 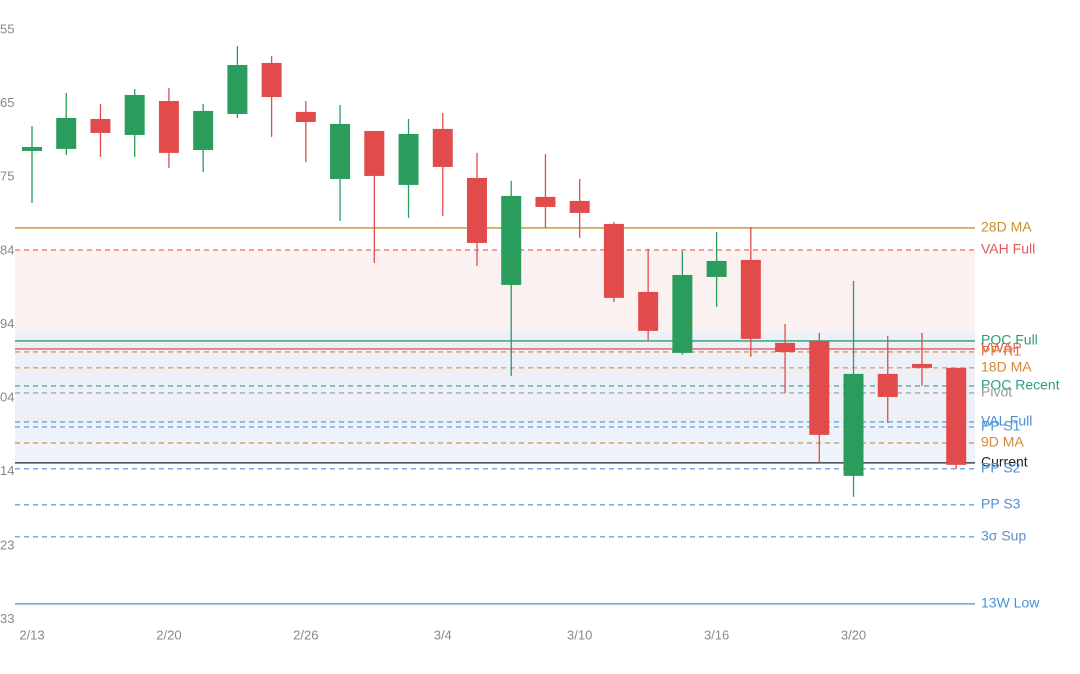 I want to click on y-tick-label: 33, so click(x=7, y=618).